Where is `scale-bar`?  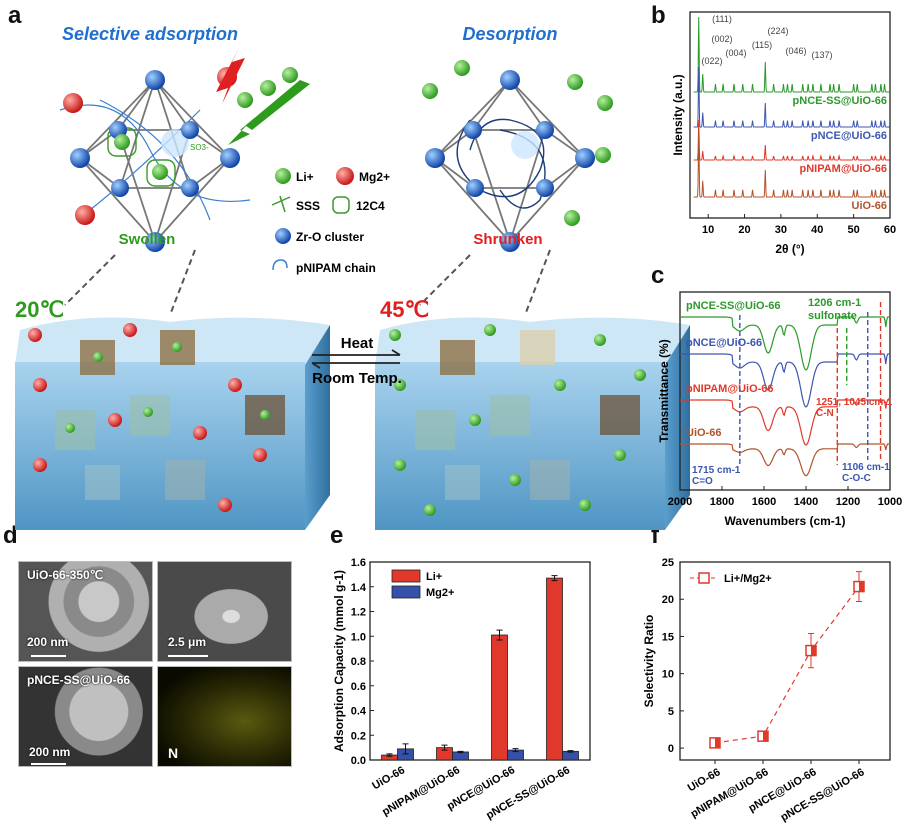
scale-bar is located at coordinates (188, 656).